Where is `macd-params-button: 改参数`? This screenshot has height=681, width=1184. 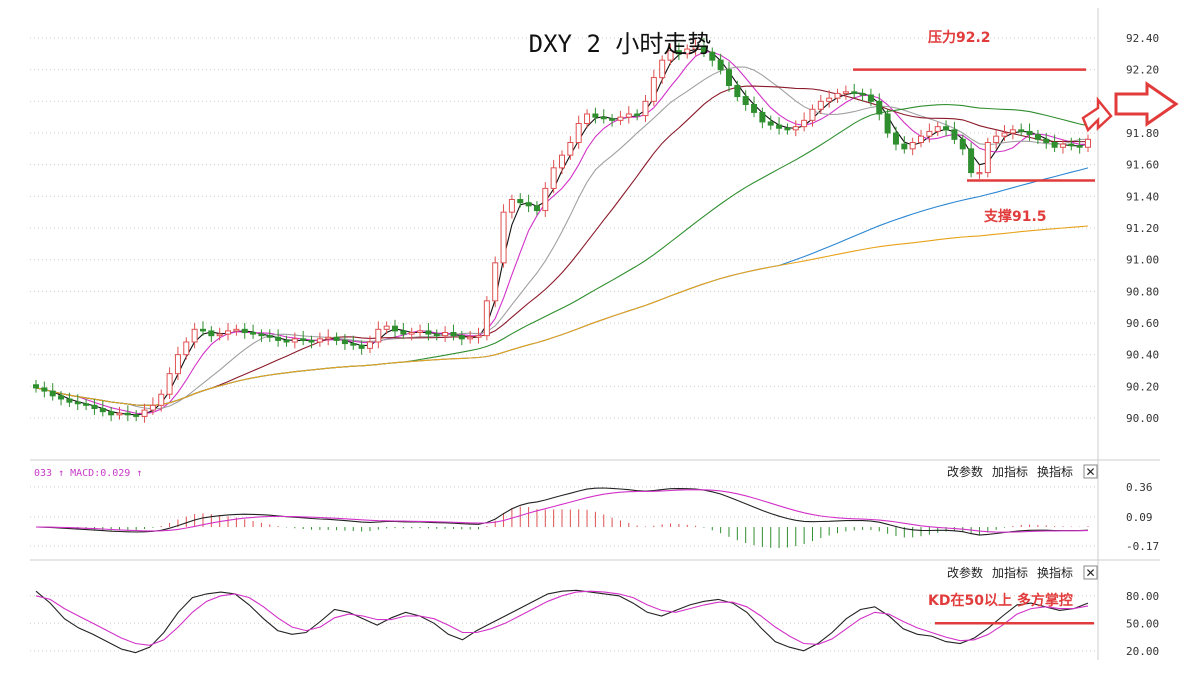
macd-params-button: 改参数 is located at coordinates (965, 471).